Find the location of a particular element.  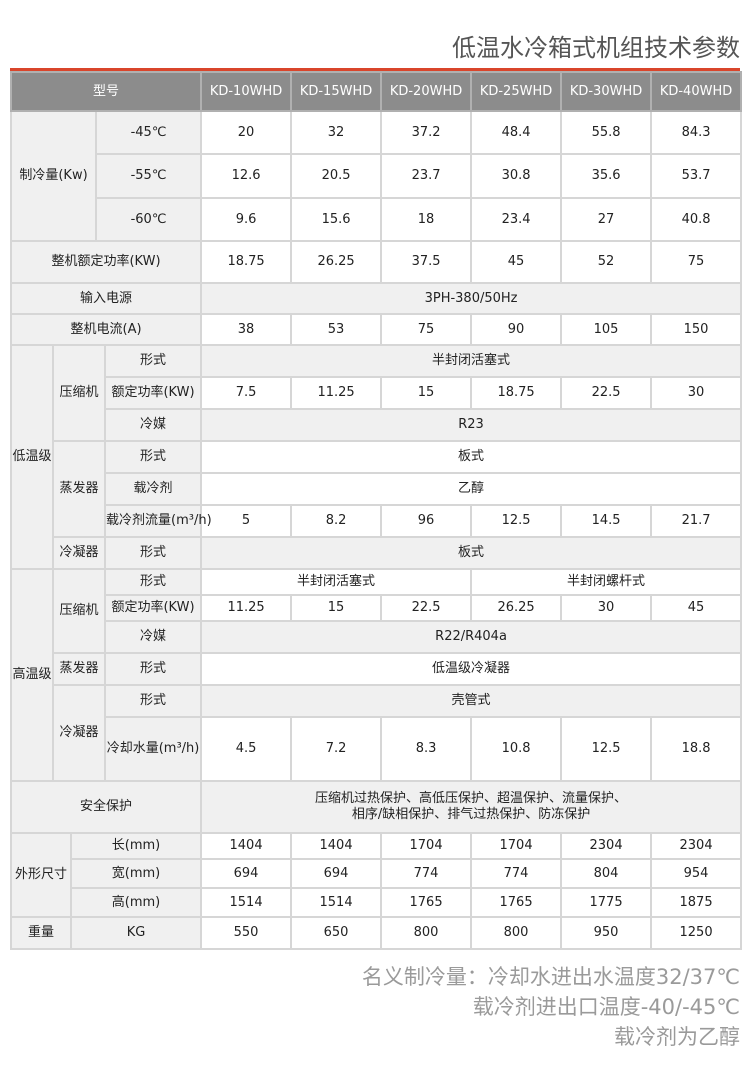

merged-value-cell: 半封闭活塞式 is located at coordinates (471, 361).